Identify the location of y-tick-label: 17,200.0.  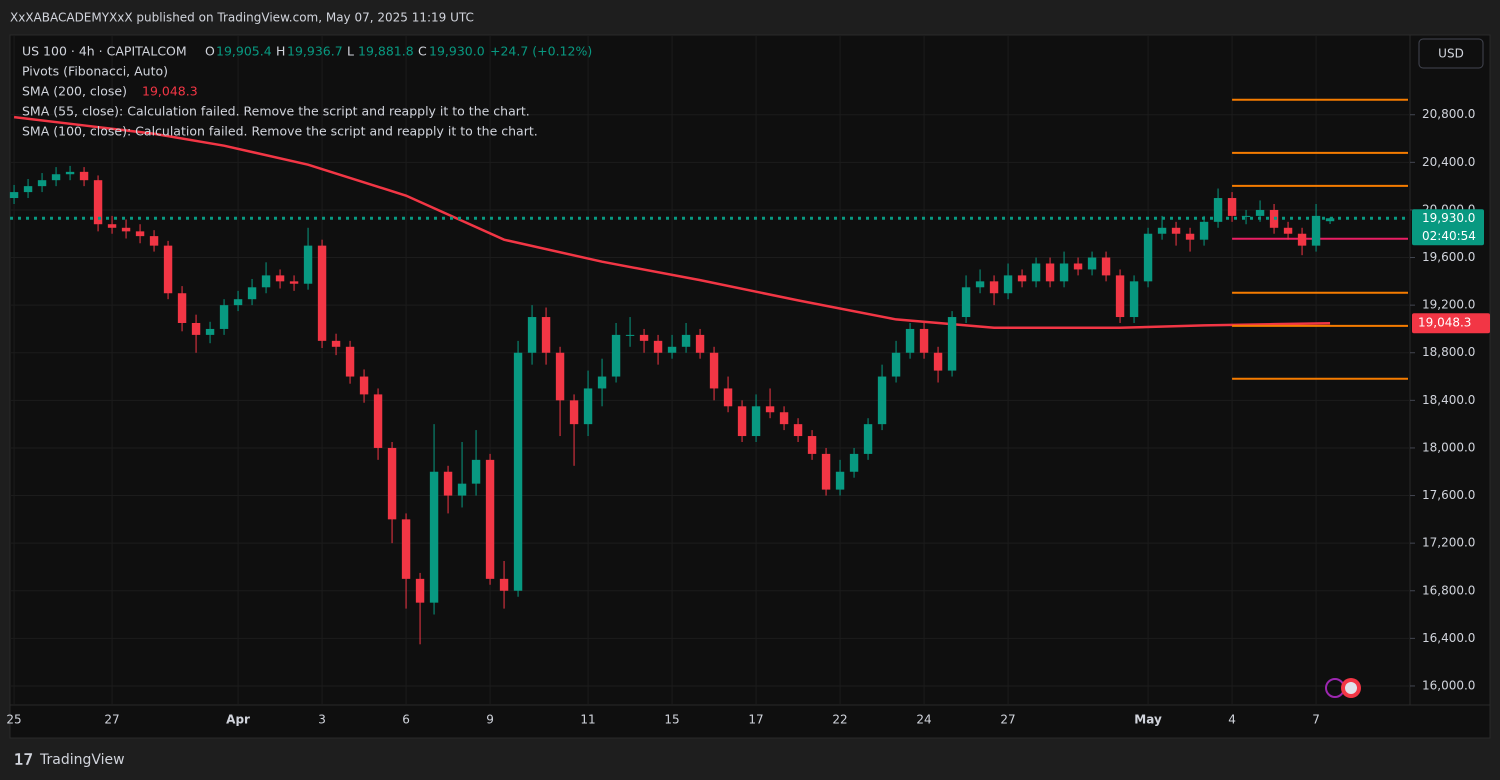
(1448, 543).